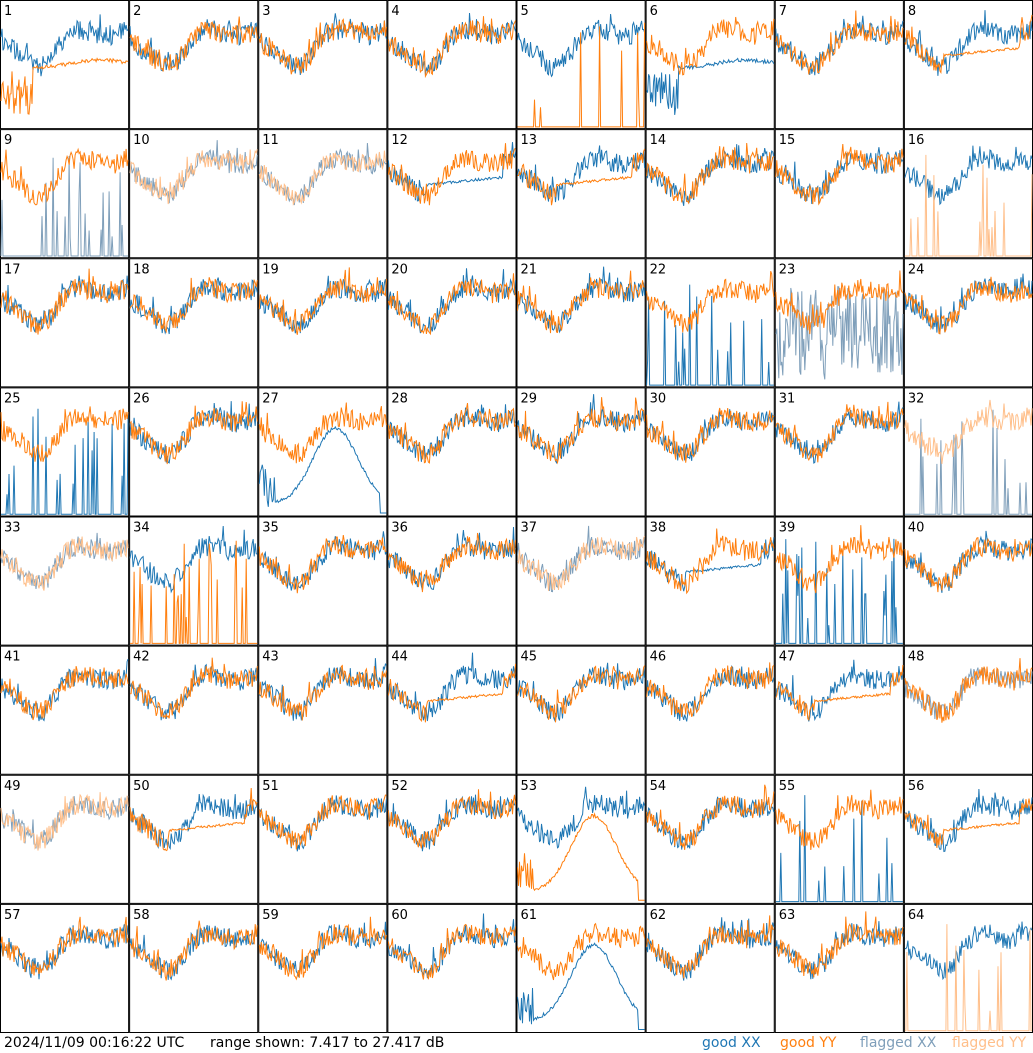 The width and height of the screenshot is (1033, 1053). Describe the element at coordinates (968, 323) in the screenshot. I see `panel-24: 24` at that location.